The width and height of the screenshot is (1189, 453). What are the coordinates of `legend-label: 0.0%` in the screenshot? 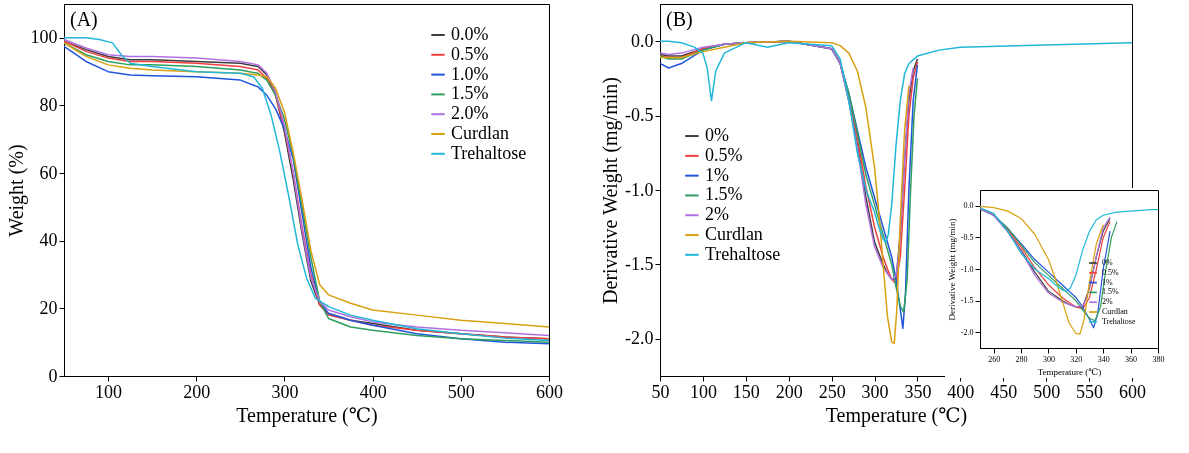 It's located at (470, 34).